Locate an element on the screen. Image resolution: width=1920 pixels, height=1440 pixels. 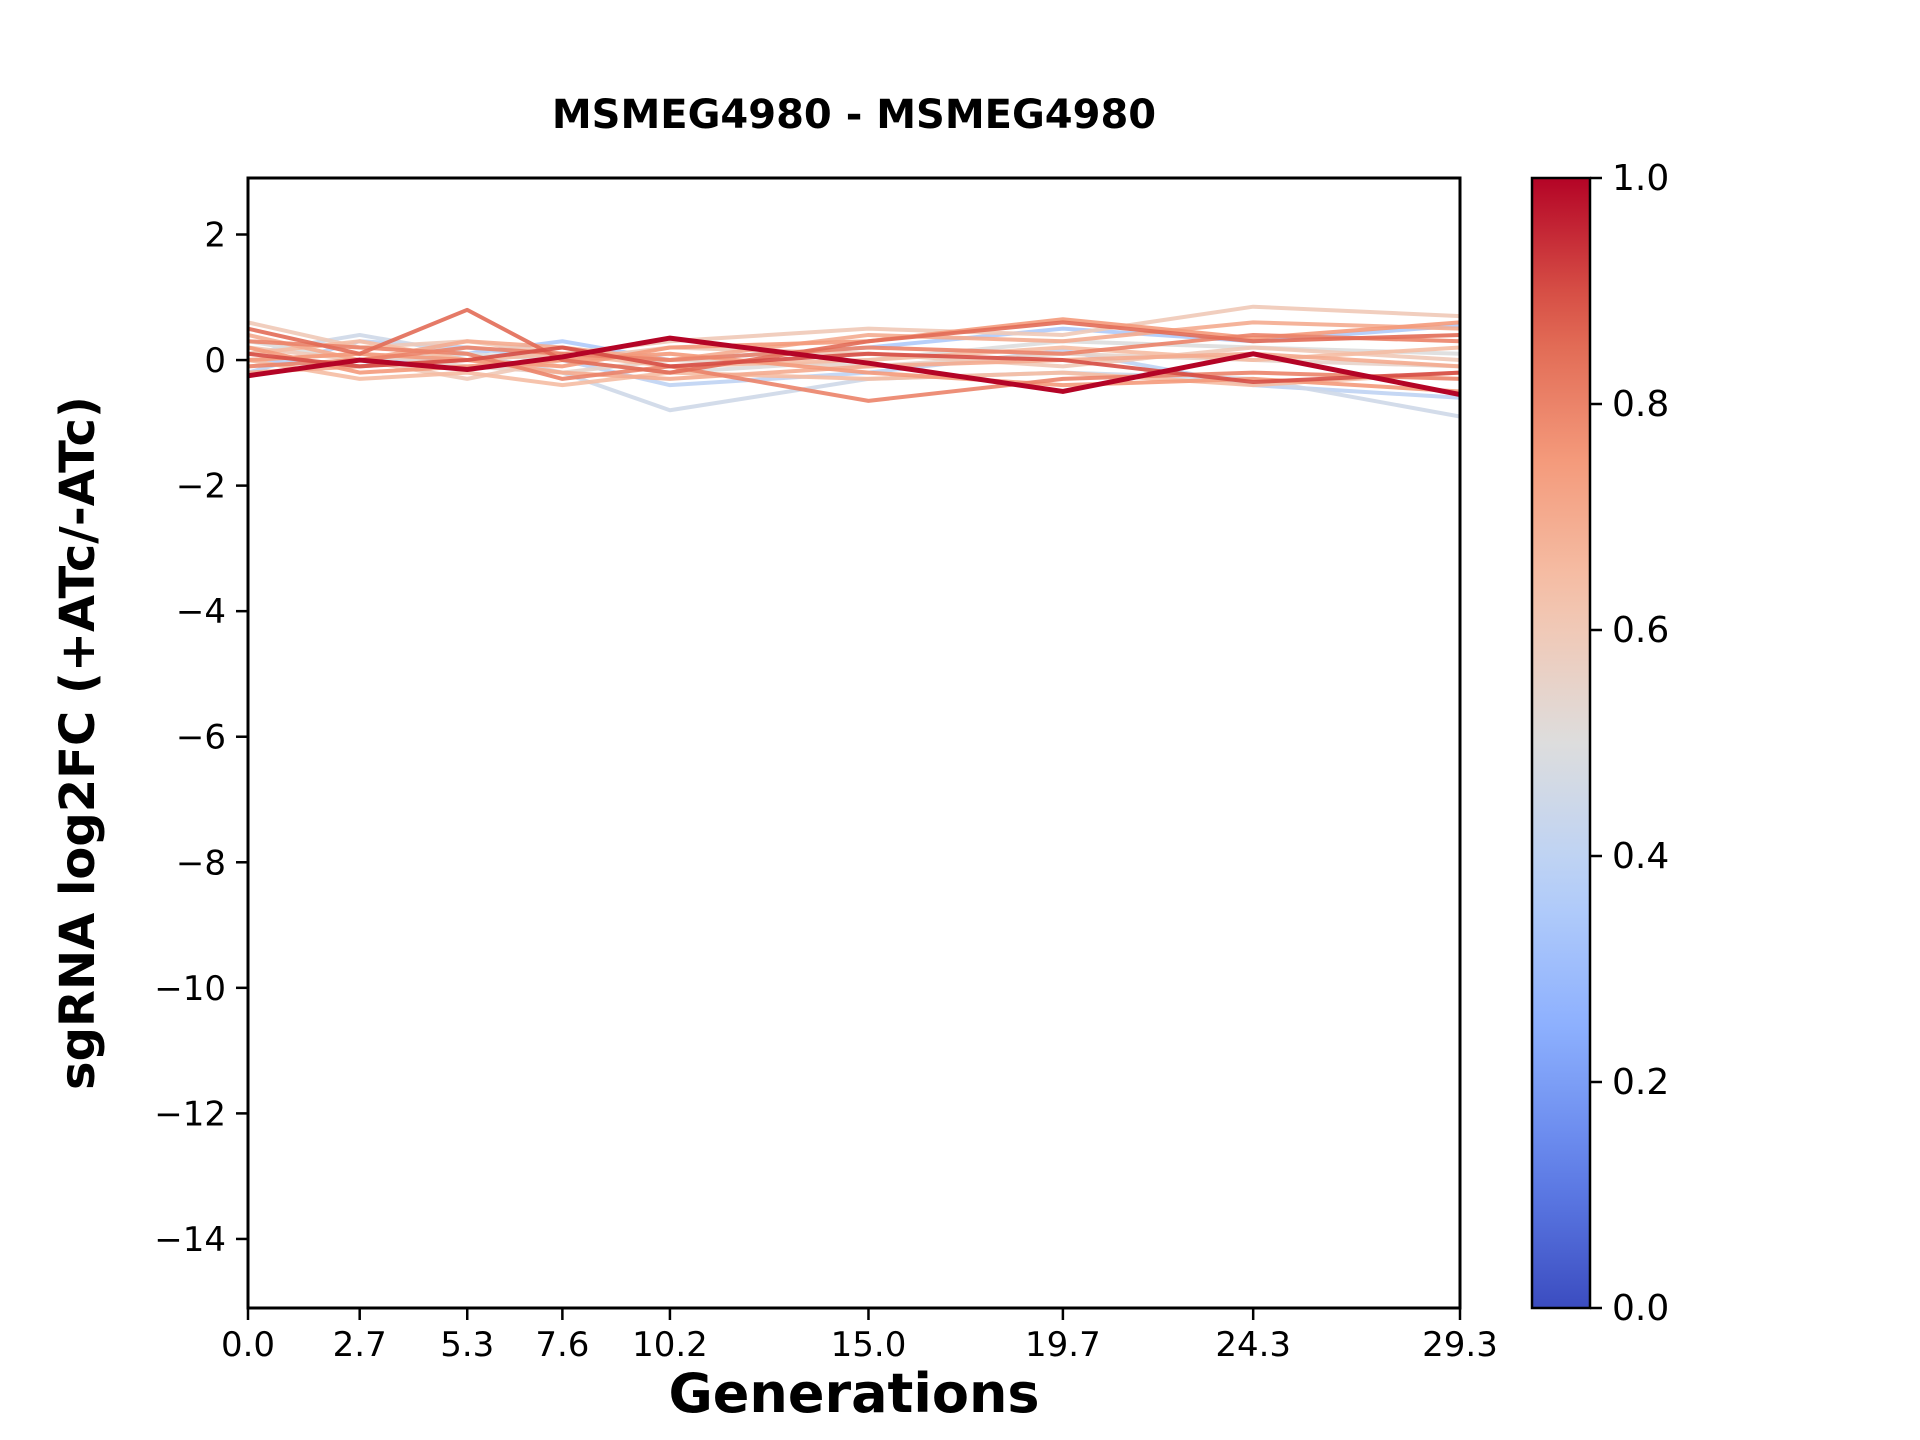
svg-text: 0.4 is located at coordinates (1640, 856).